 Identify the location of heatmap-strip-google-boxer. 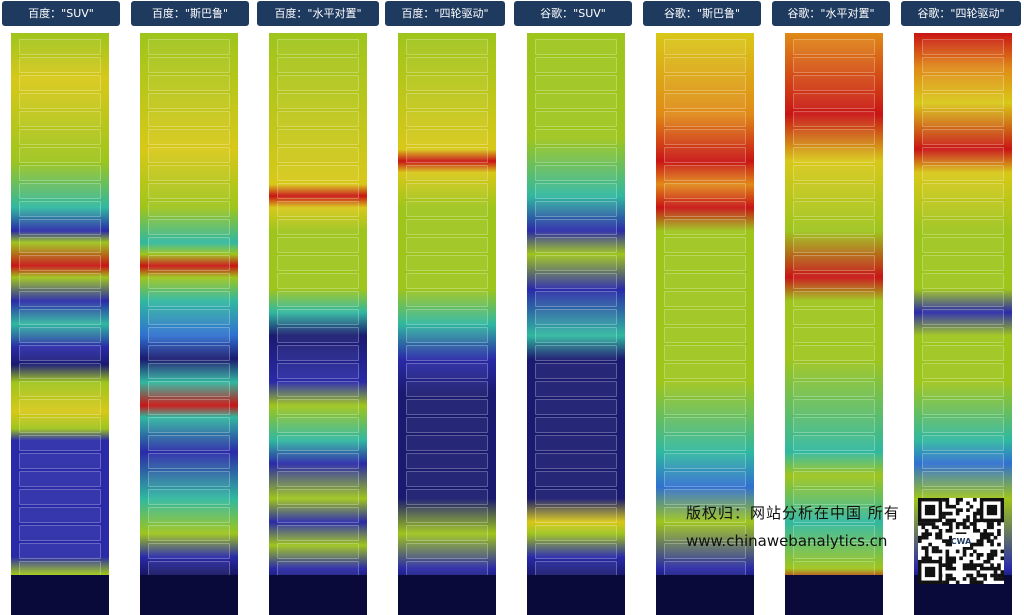
(834, 324).